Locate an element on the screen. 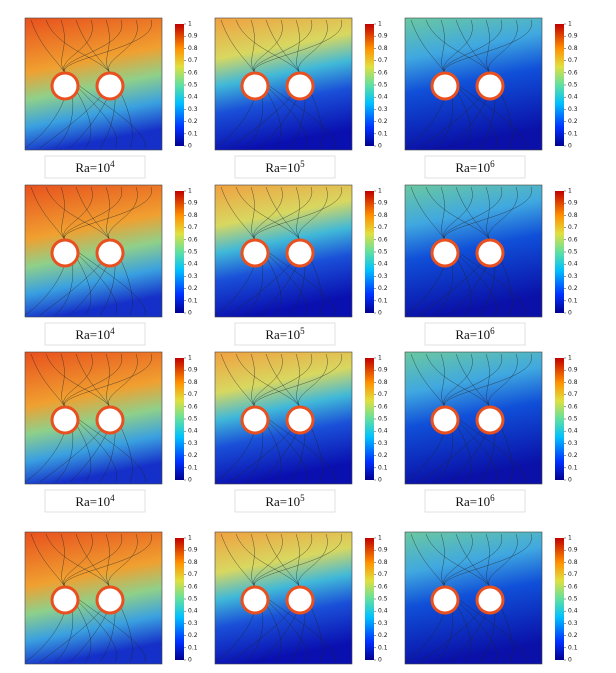  label-exponent: 5 is located at coordinates (302, 498).